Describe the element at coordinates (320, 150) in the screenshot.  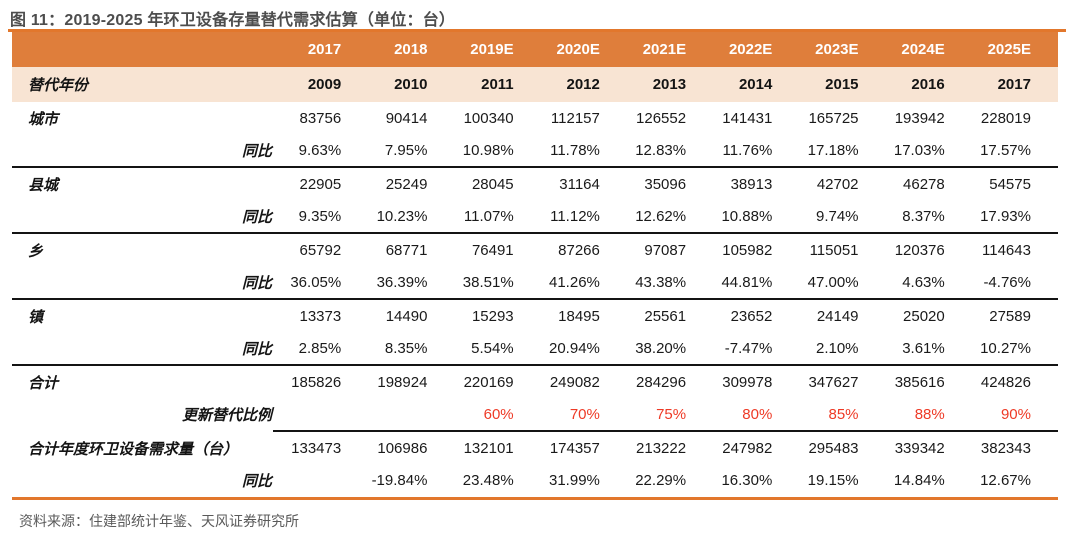
I see `cell: 9.63%` at that location.